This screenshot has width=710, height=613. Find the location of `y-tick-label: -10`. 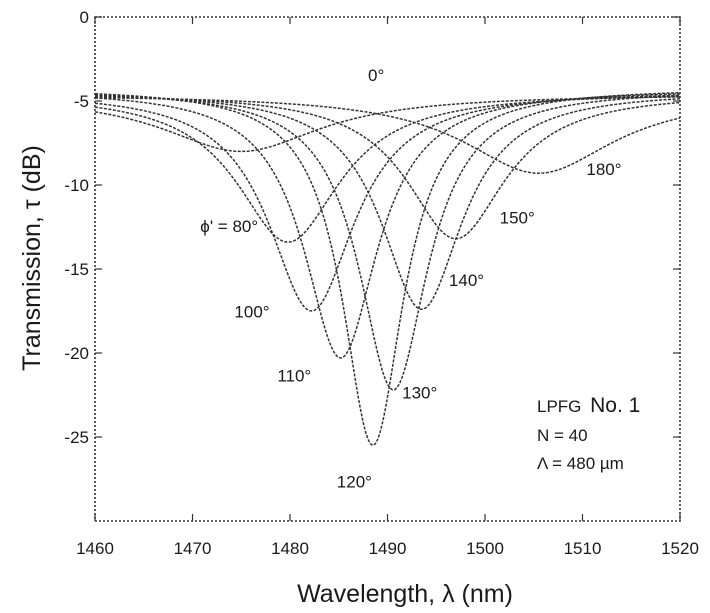

y-tick-label: -10 is located at coordinates (76, 185).